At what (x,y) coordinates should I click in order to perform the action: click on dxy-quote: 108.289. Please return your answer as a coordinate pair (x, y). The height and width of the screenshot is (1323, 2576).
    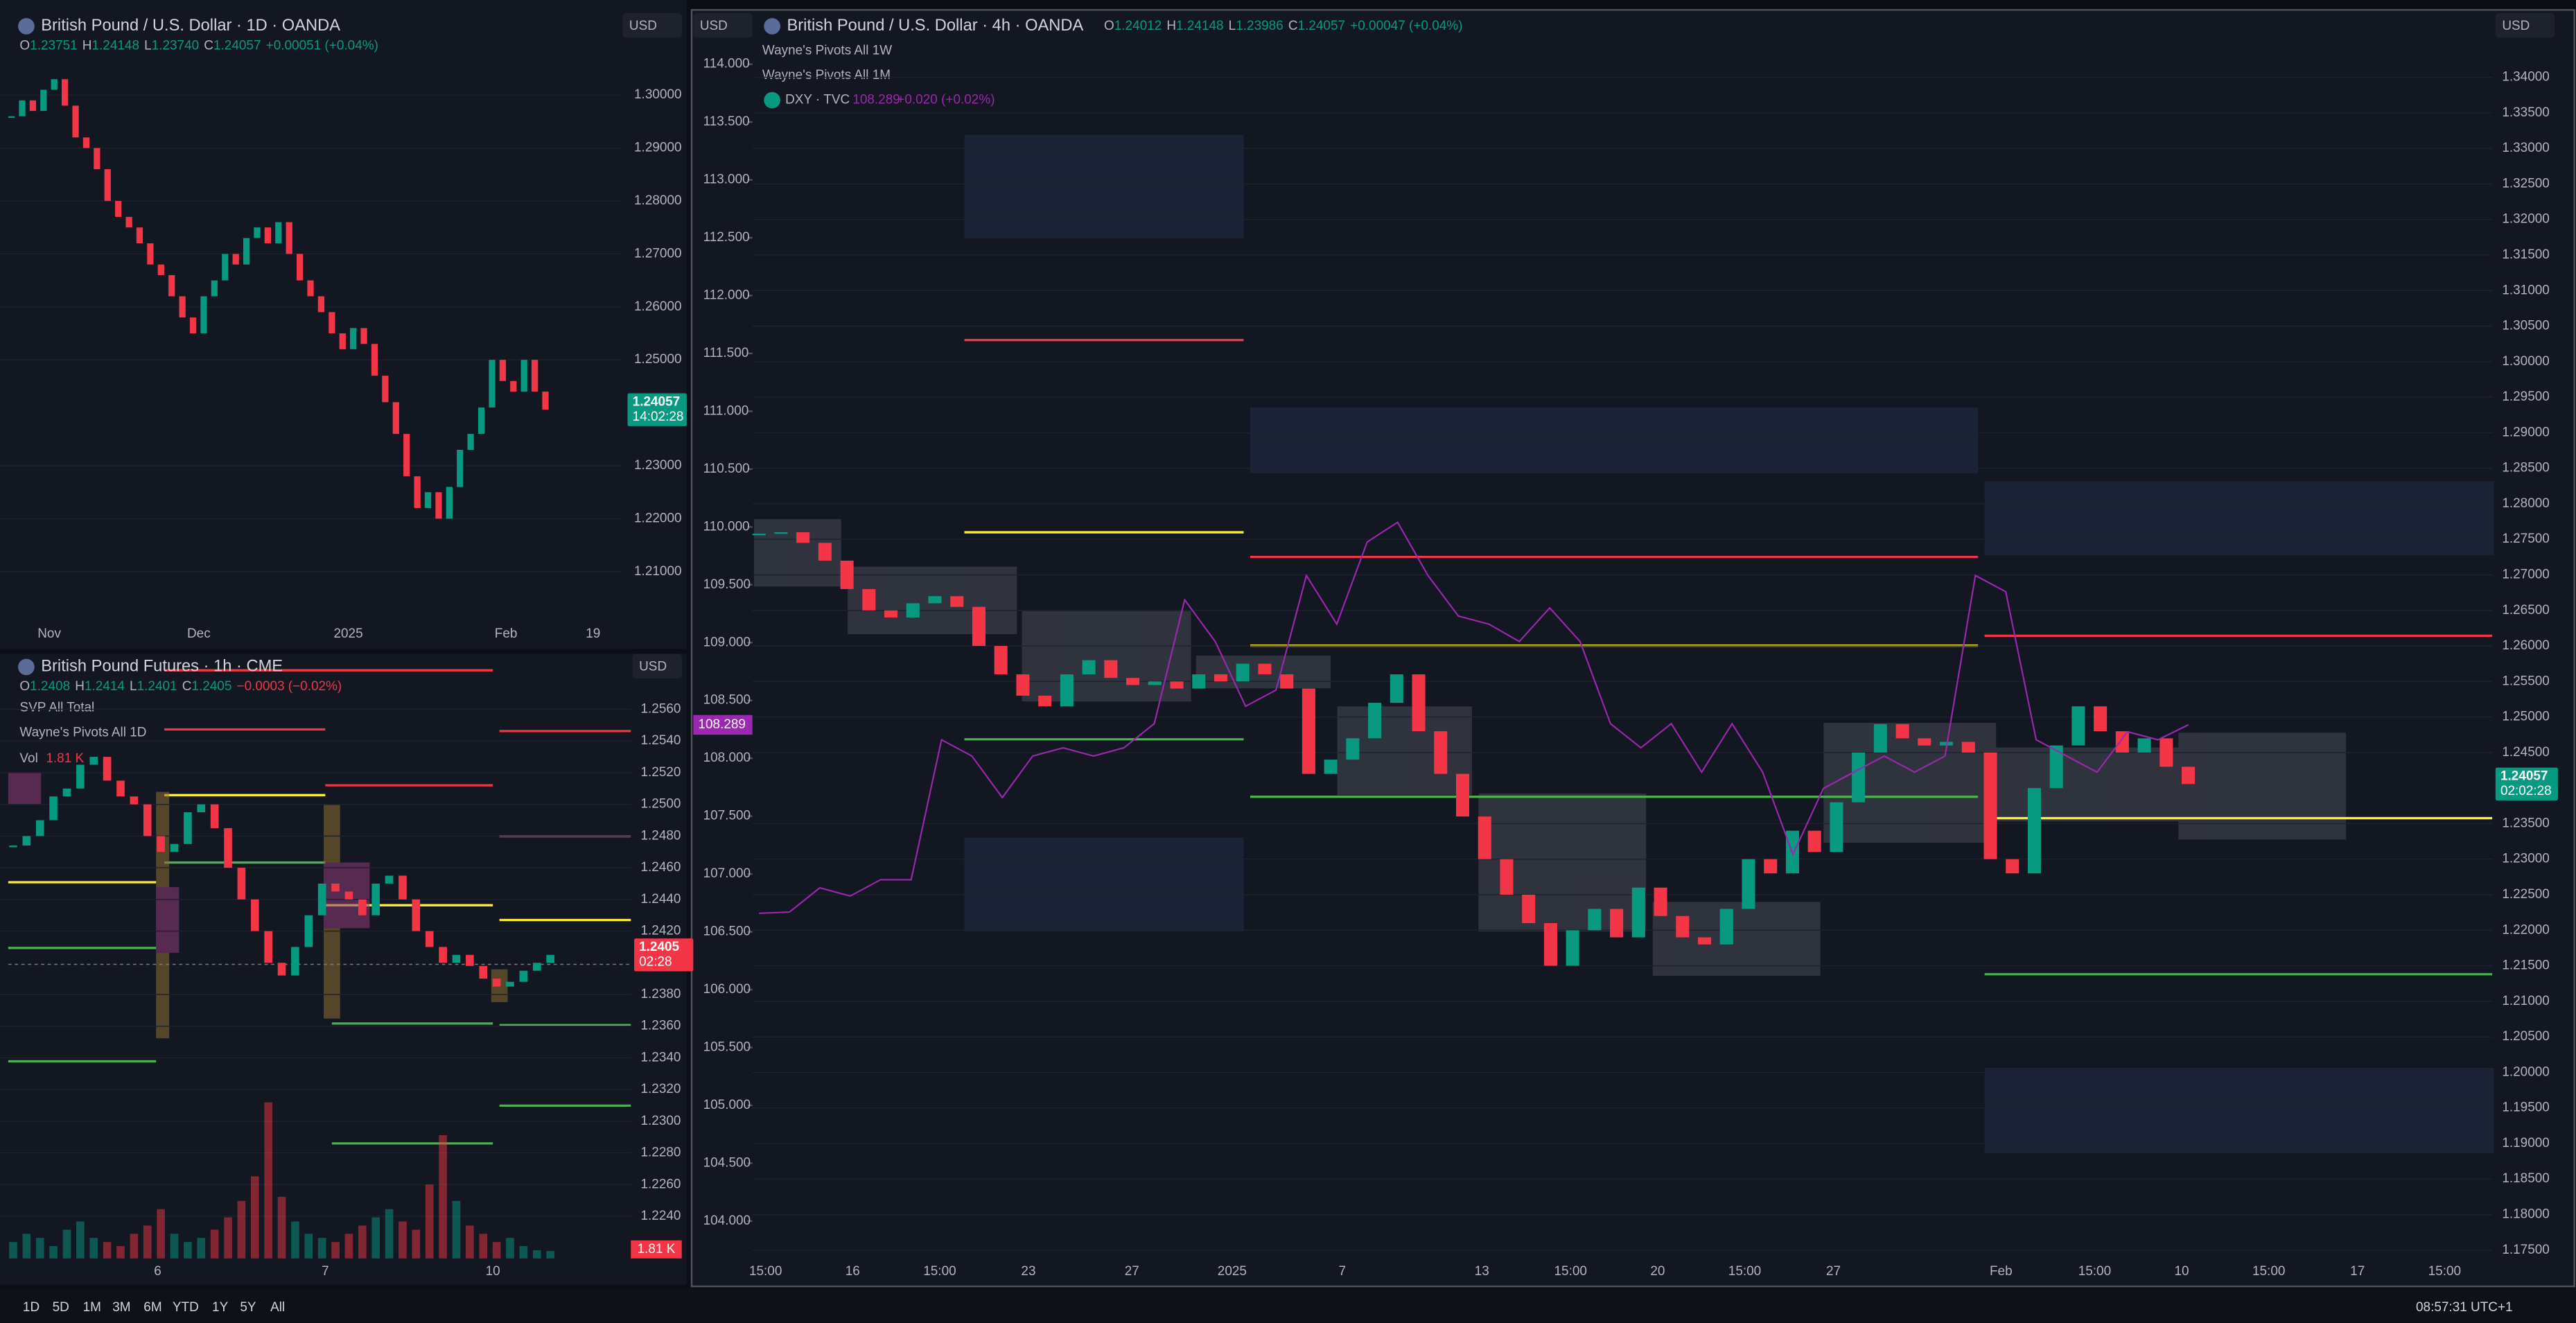
    Looking at the image, I should click on (876, 100).